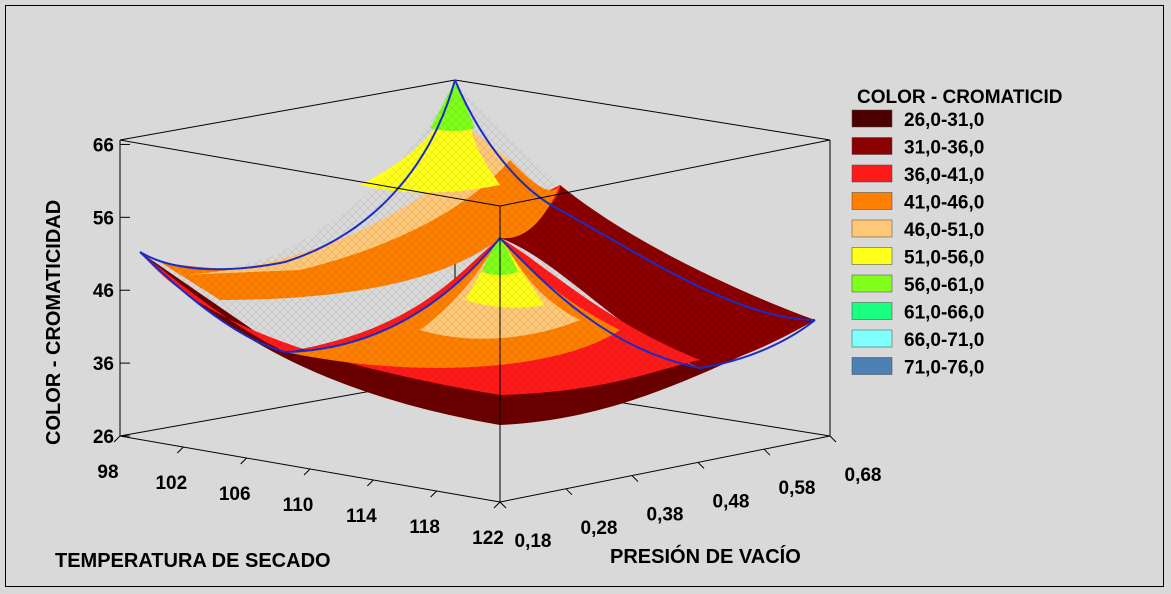 The image size is (1171, 594). Describe the element at coordinates (944, 340) in the screenshot. I see `legend-label: 66,0-71,0` at that location.